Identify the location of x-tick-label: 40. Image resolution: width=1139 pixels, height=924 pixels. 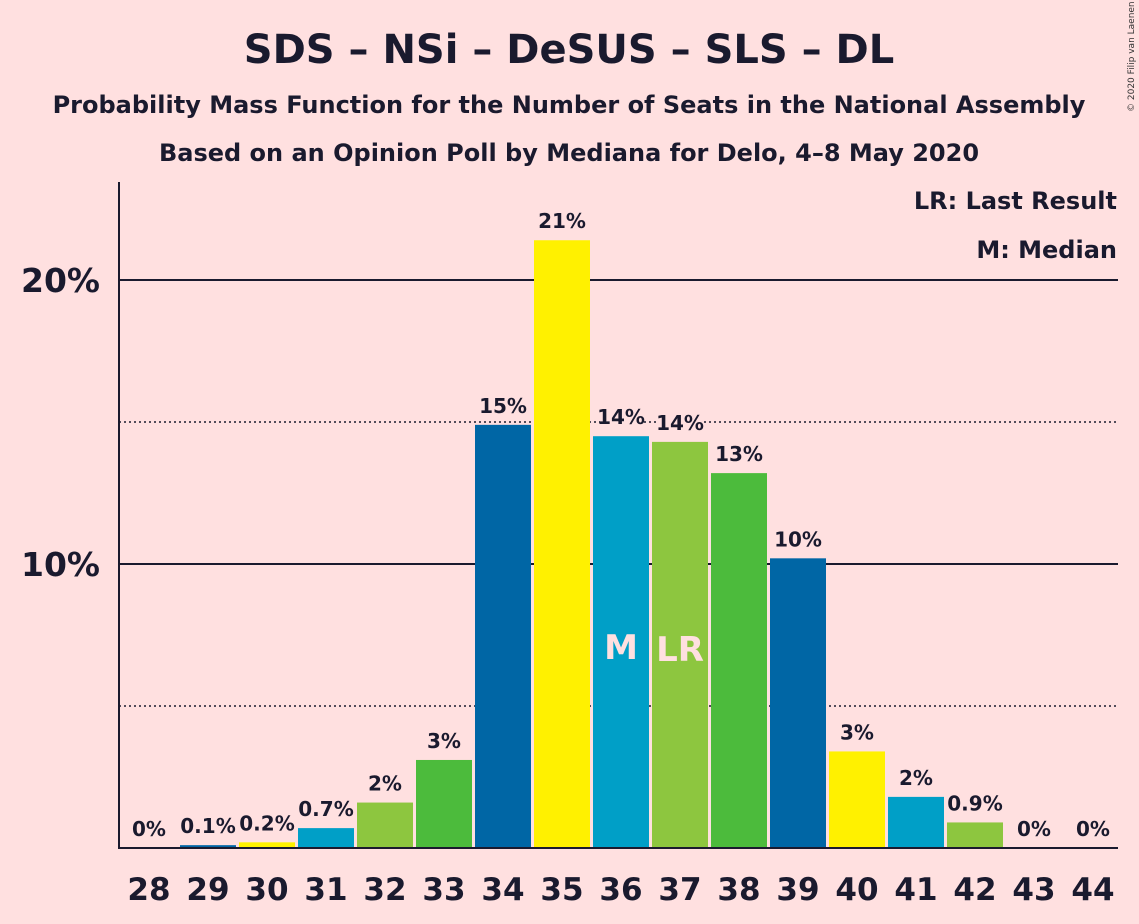
(856, 890).